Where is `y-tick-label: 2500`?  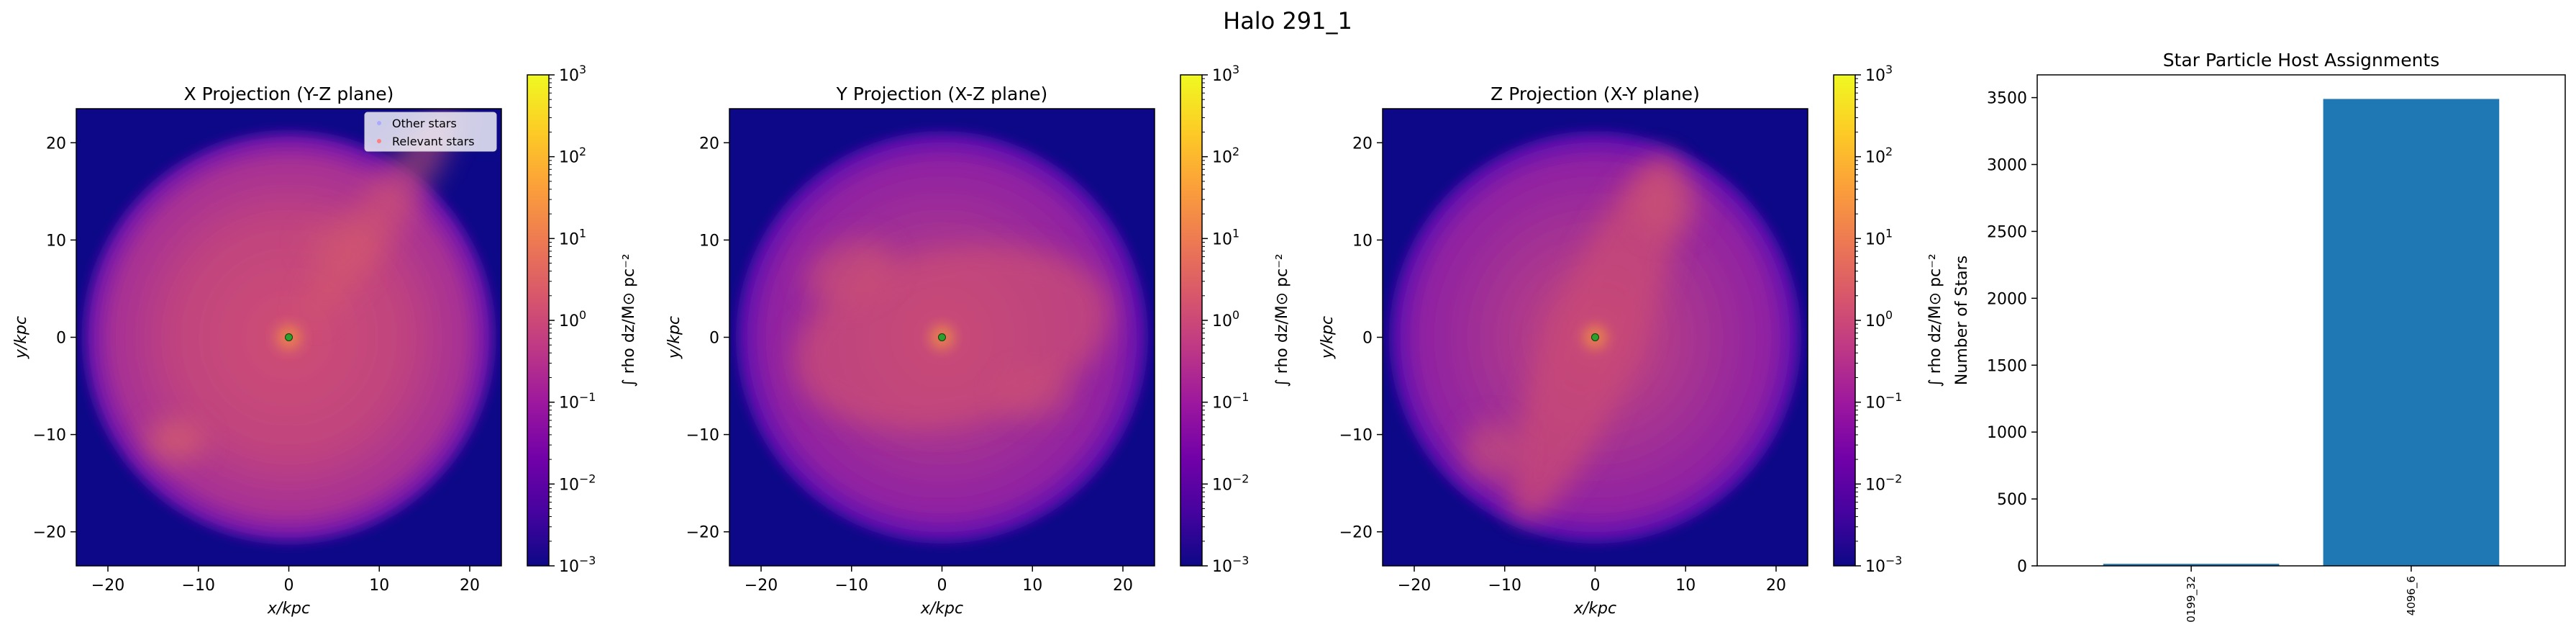 y-tick-label: 2500 is located at coordinates (2007, 232).